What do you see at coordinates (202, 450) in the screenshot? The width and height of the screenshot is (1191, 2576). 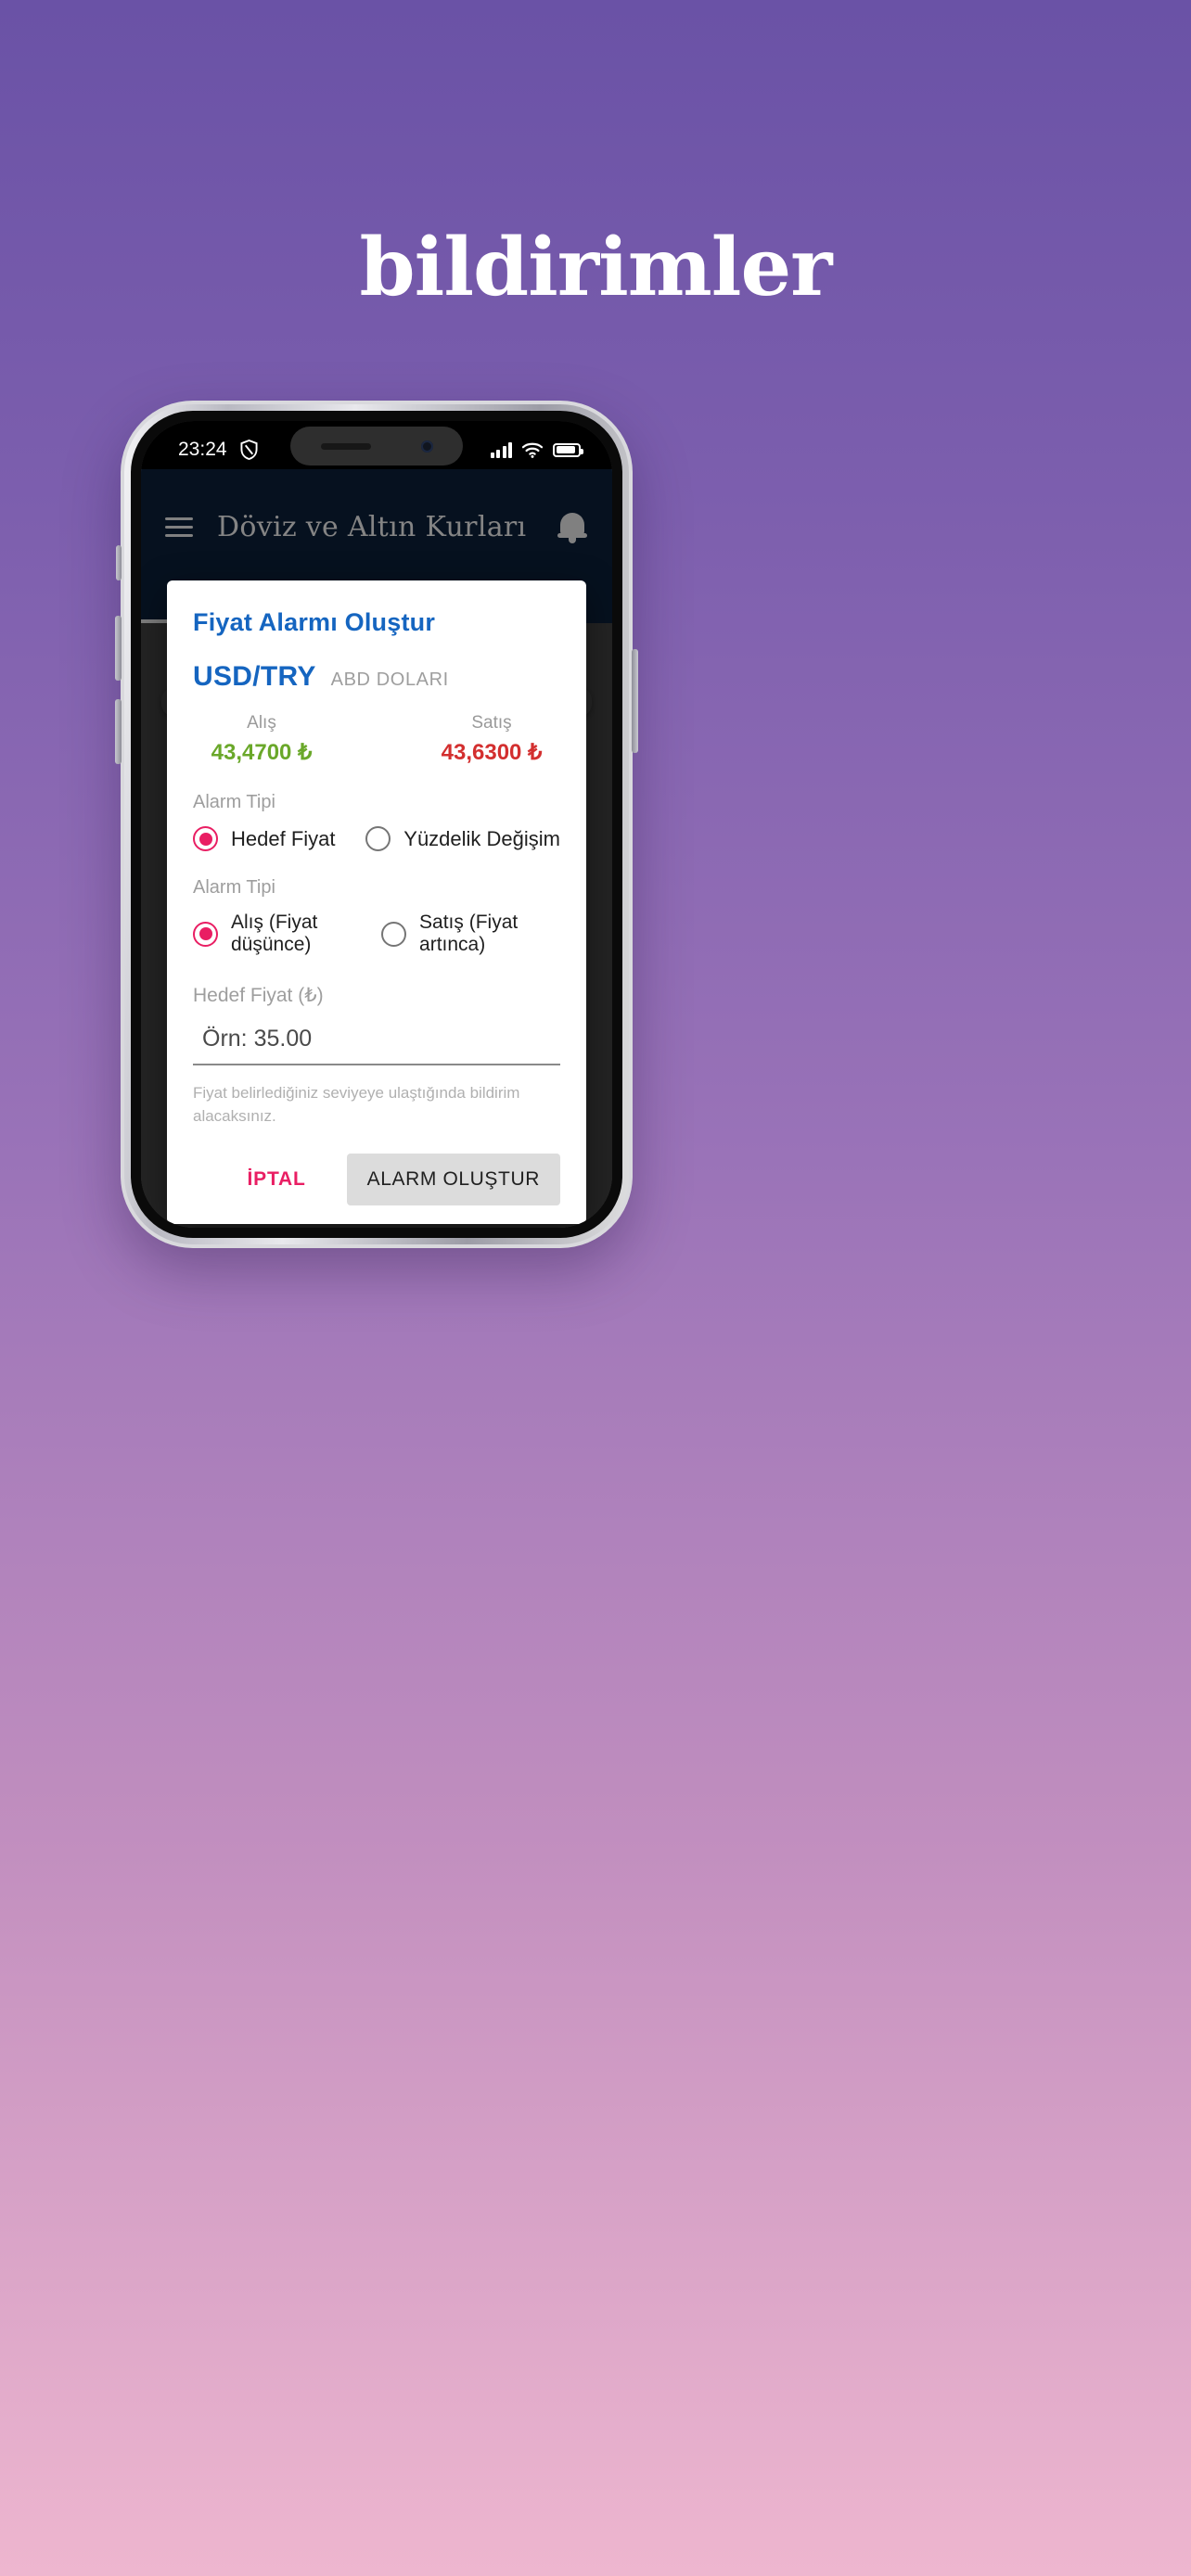 I see `status-bar-clock: 23:24` at bounding box center [202, 450].